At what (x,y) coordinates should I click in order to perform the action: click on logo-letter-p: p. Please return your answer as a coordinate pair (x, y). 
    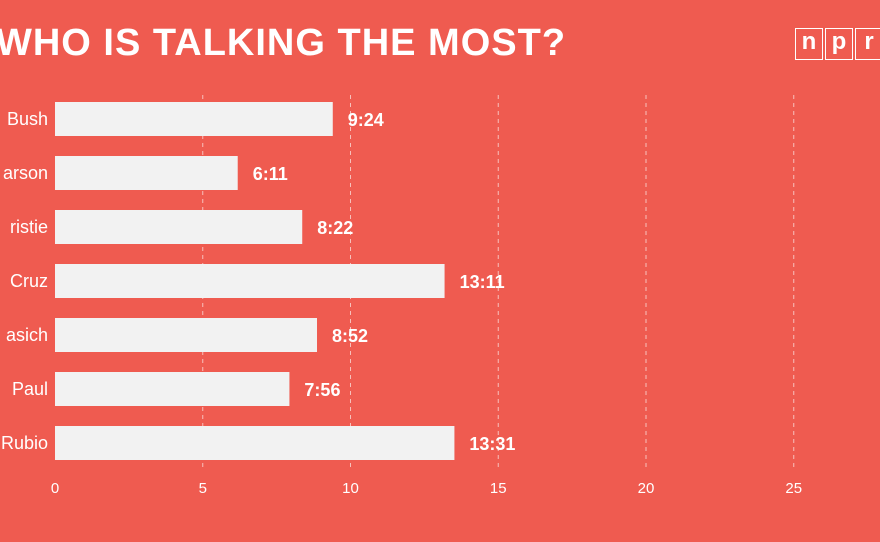
    Looking at the image, I should click on (839, 44).